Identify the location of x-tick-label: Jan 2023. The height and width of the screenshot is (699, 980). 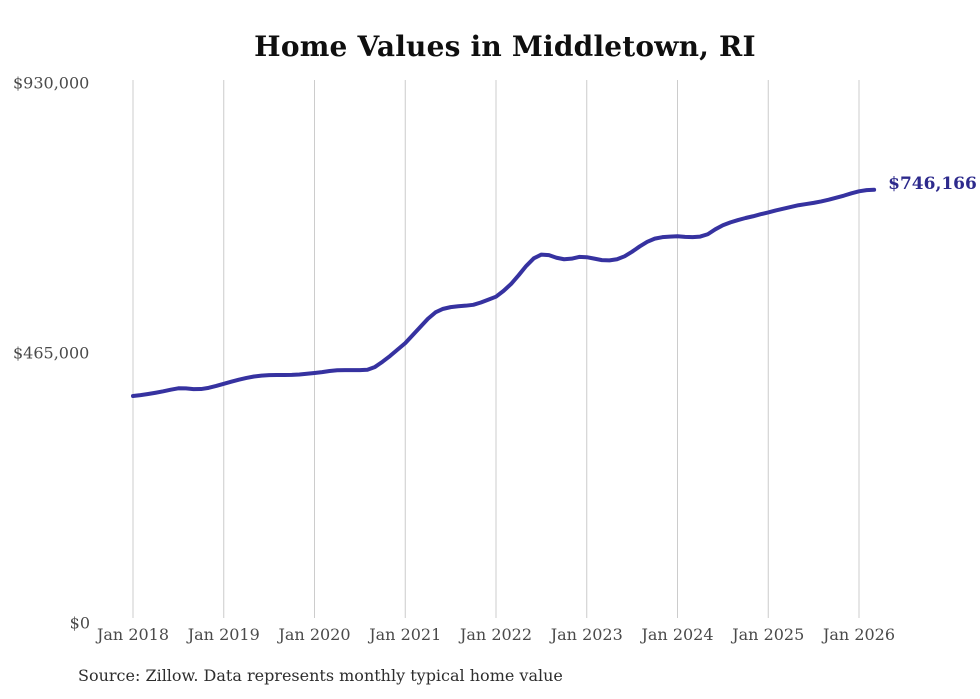
(586, 634).